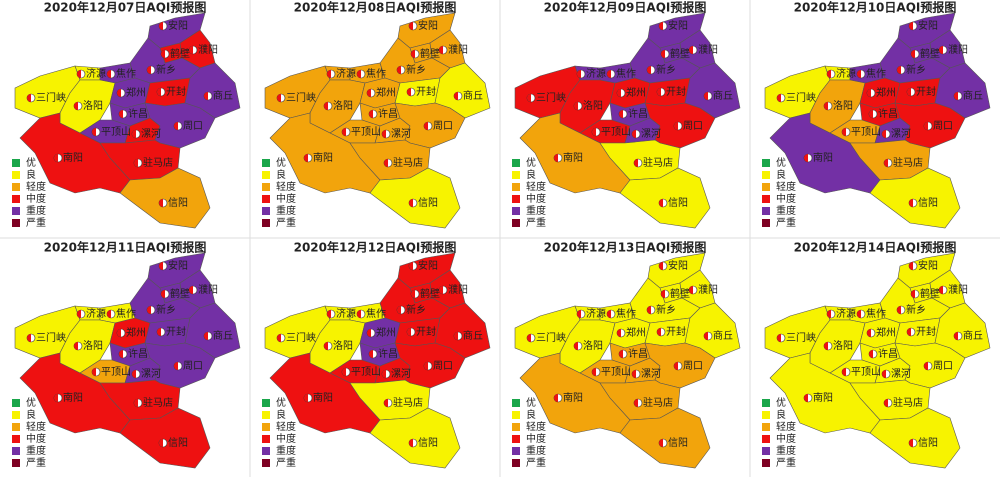 This screenshot has height=477, width=1000. Describe the element at coordinates (208, 289) in the screenshot. I see `city-label: 濮阳` at that location.